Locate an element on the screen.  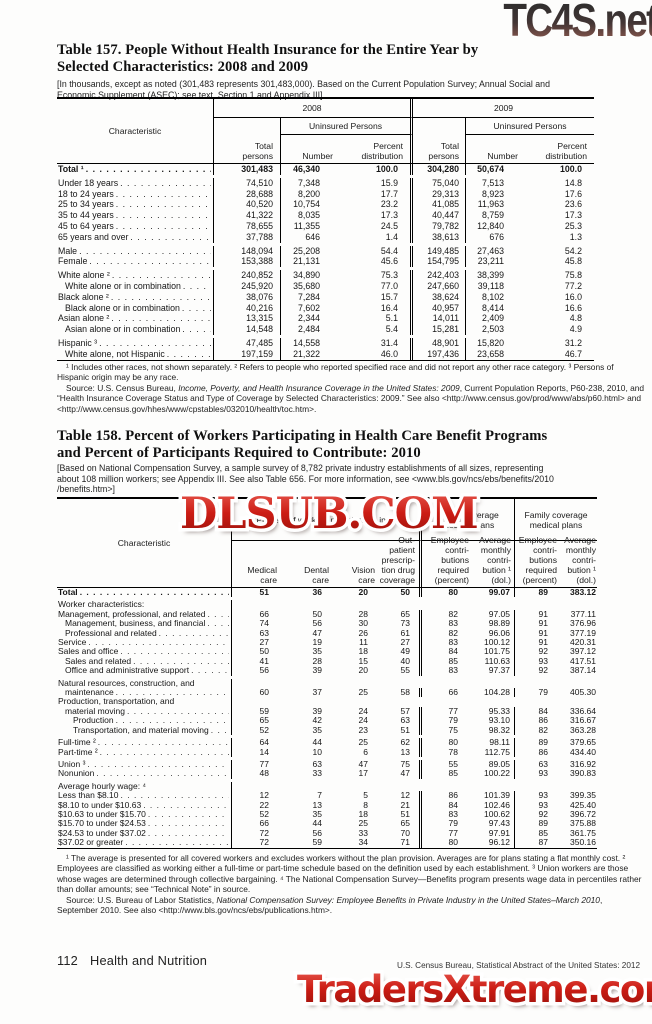
table-cell: 5.4 is located at coordinates (380, 329).